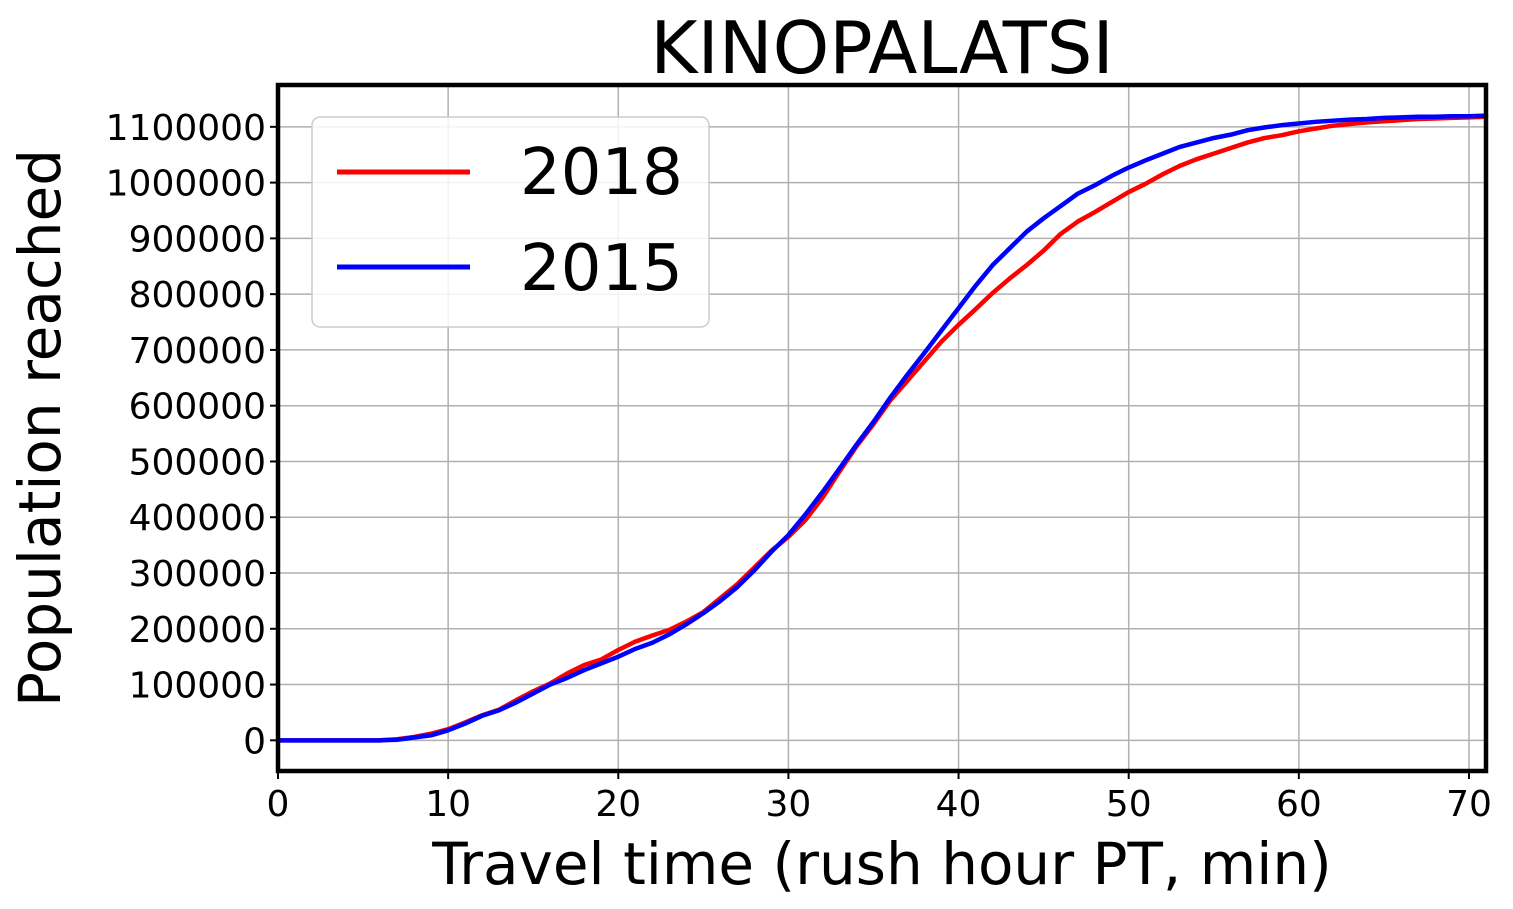 The image size is (1513, 909). What do you see at coordinates (197, 630) in the screenshot?
I see `y-tick-label: 200000` at bounding box center [197, 630].